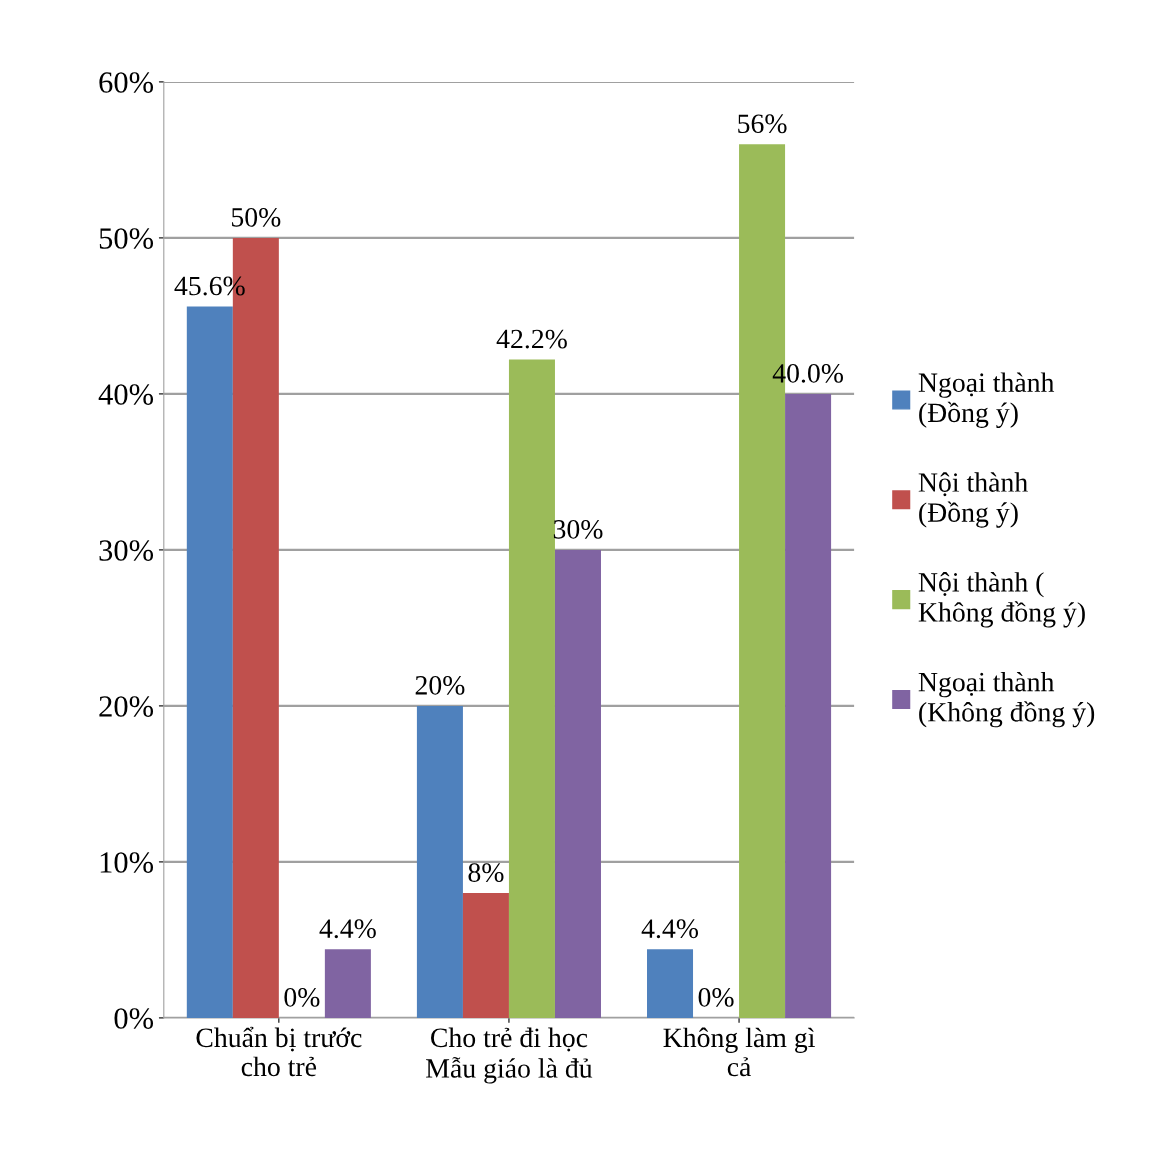 Image resolution: width=1170 pixels, height=1170 pixels. Describe the element at coordinates (1001, 600) in the screenshot. I see `legend-label: Nội thành ( Không đồng ý)` at that location.